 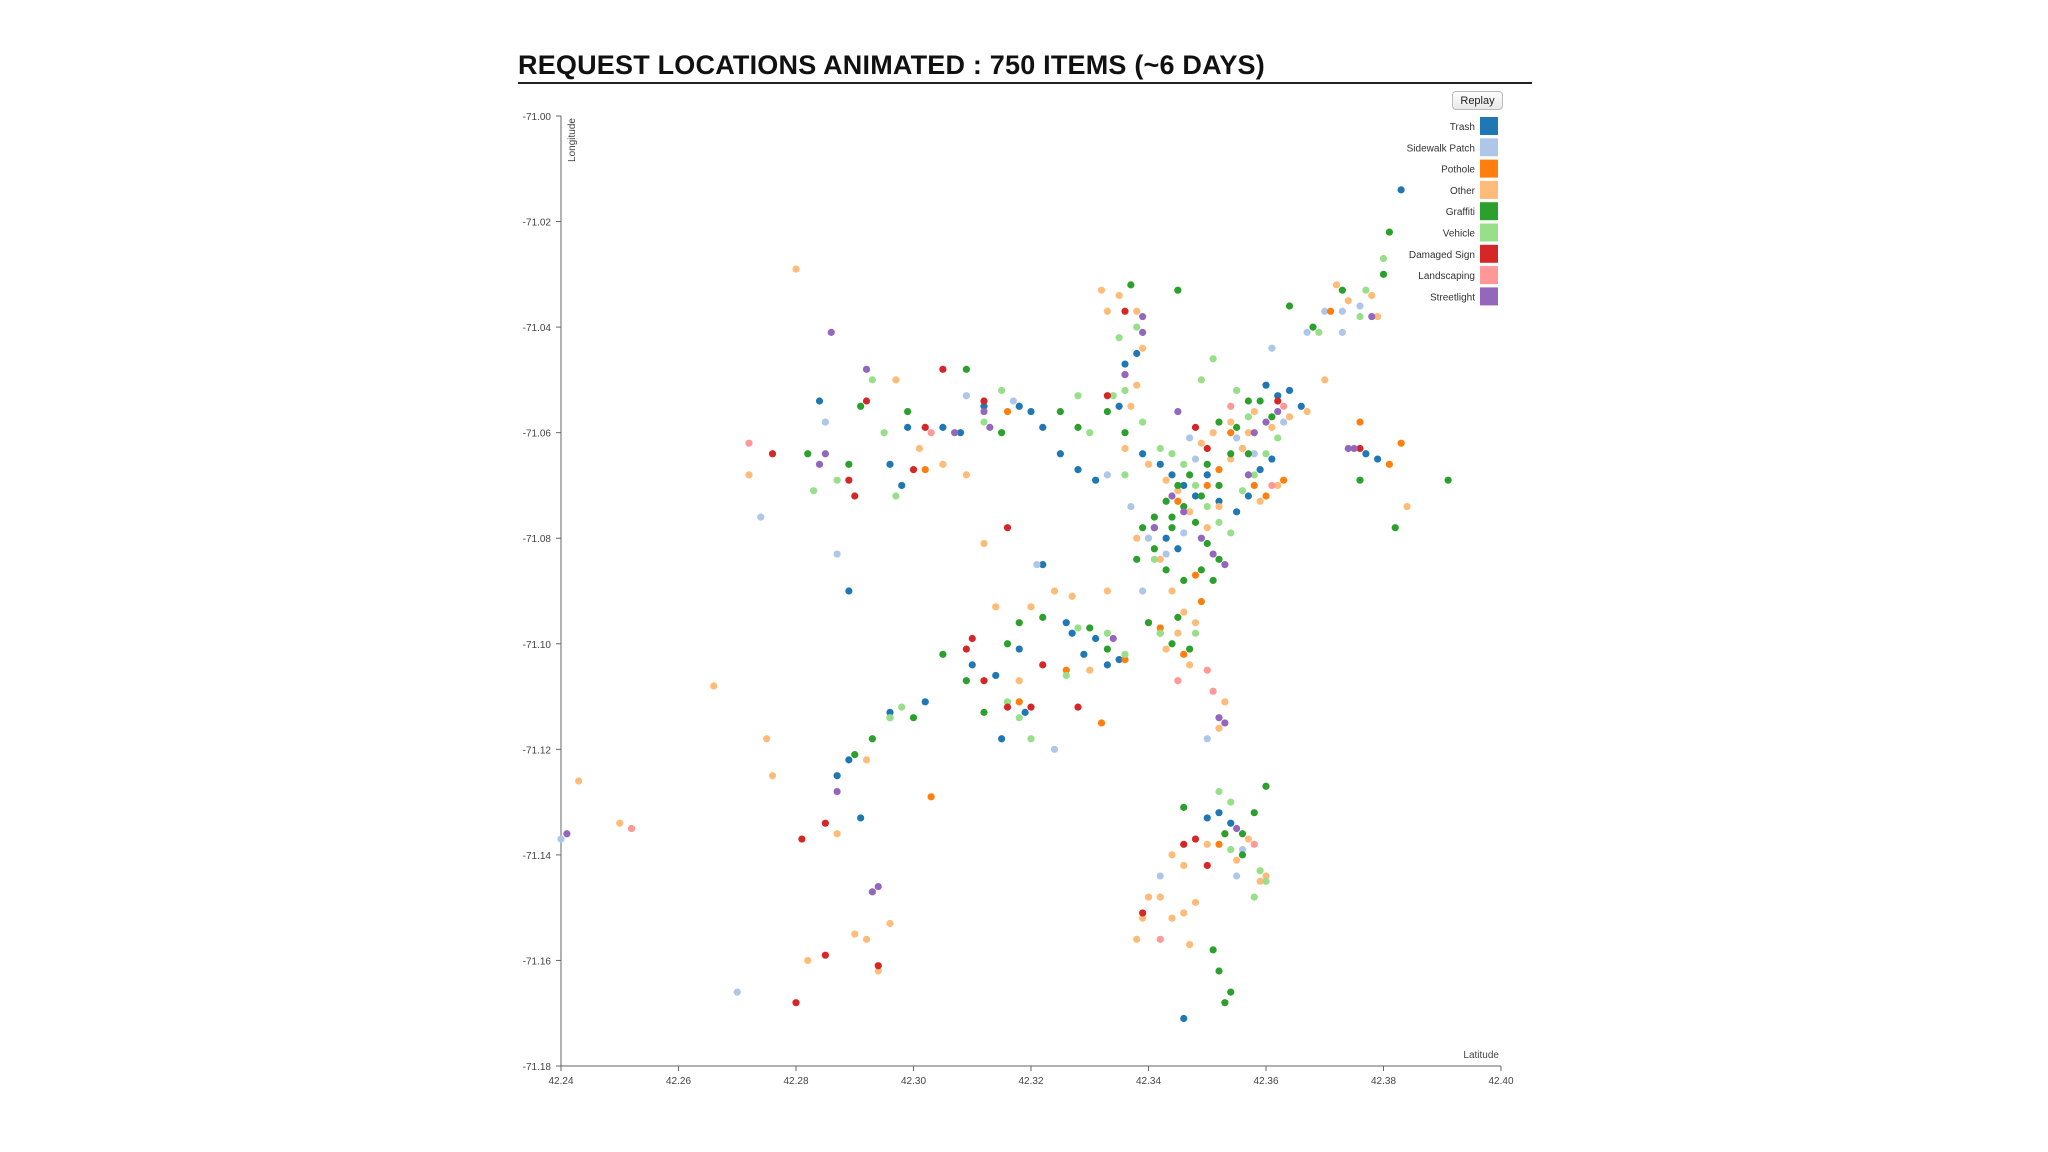 What do you see at coordinates (1477, 100) in the screenshot?
I see `replay-button: Replay` at bounding box center [1477, 100].